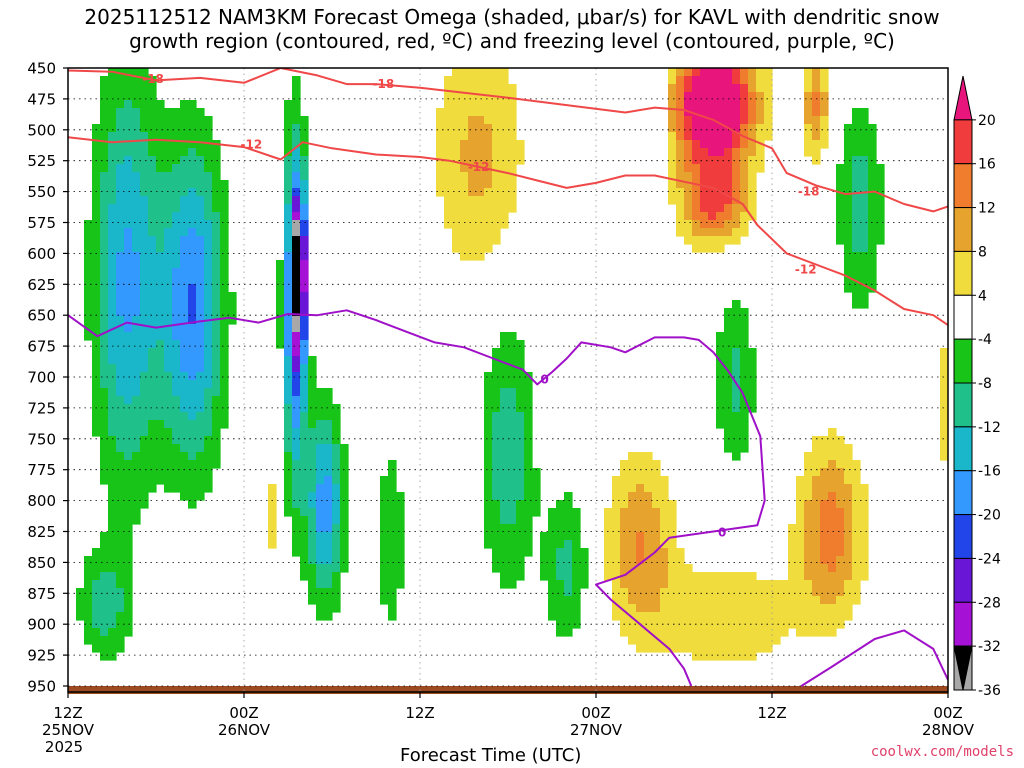 This screenshot has height=768, width=1024. What do you see at coordinates (251, 145) in the screenshot?
I see `dgz-label-a-1: -12` at bounding box center [251, 145].